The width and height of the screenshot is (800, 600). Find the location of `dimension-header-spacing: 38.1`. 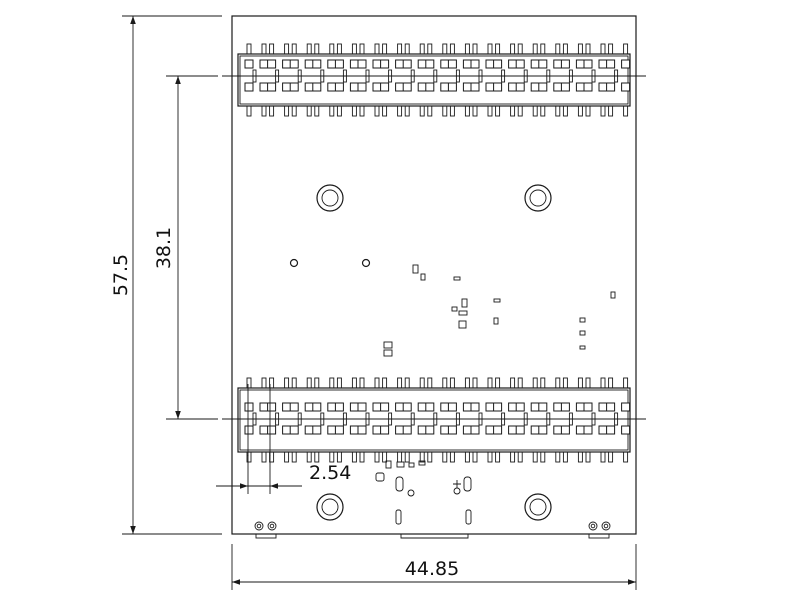

dimension-header-spacing: 38.1 is located at coordinates (185, 247).